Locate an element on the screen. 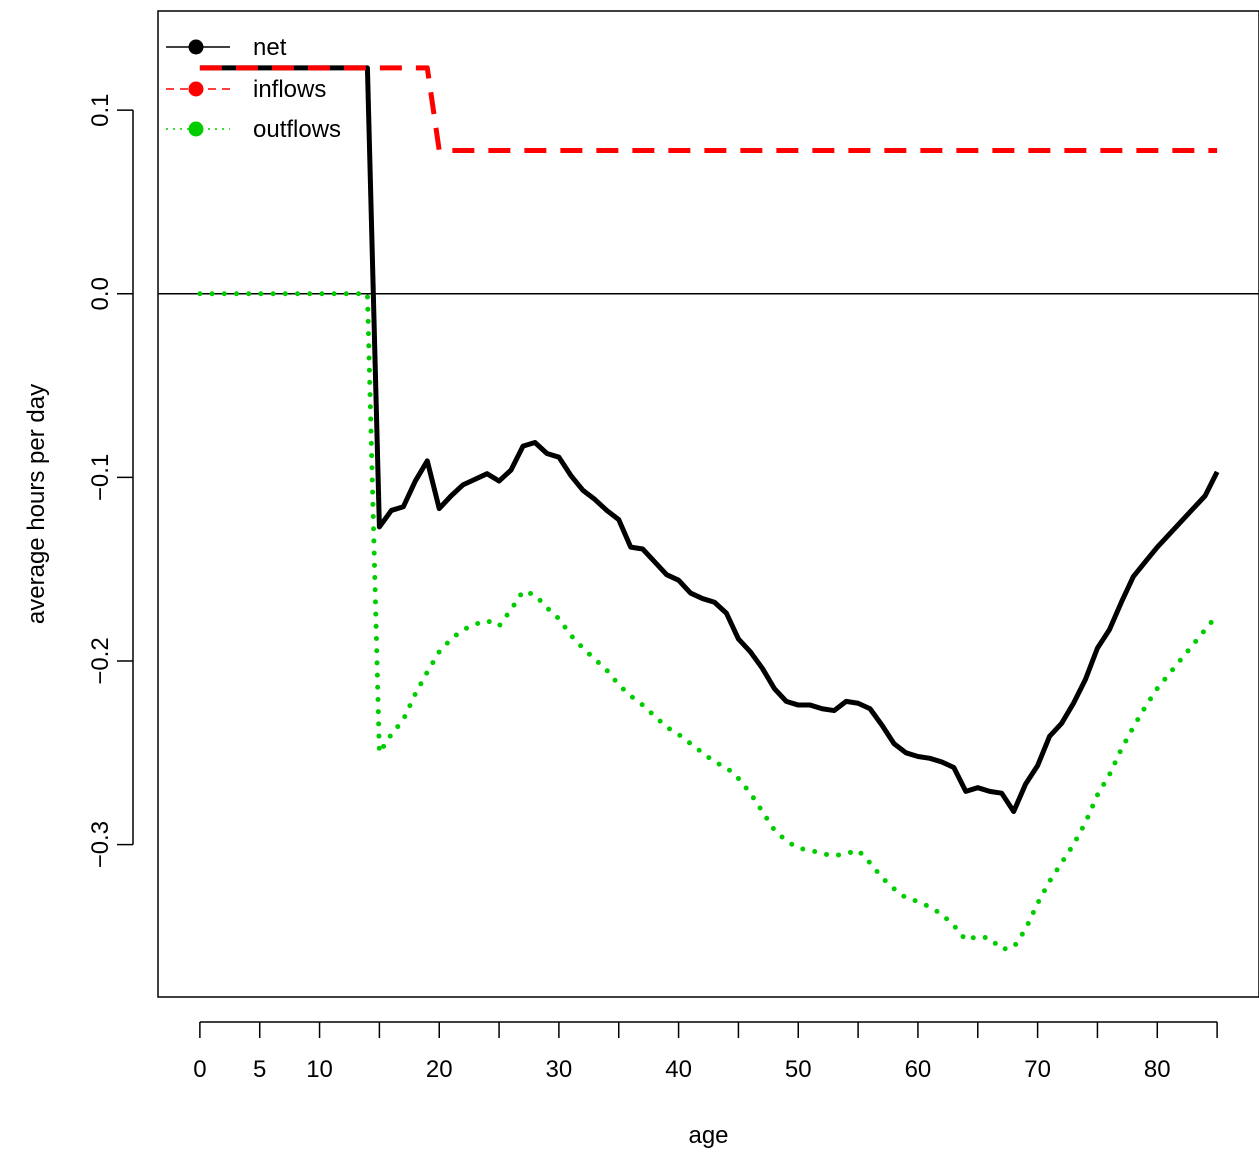 This screenshot has height=1153, width=1259. x-axis-label: age is located at coordinates (708, 1135).